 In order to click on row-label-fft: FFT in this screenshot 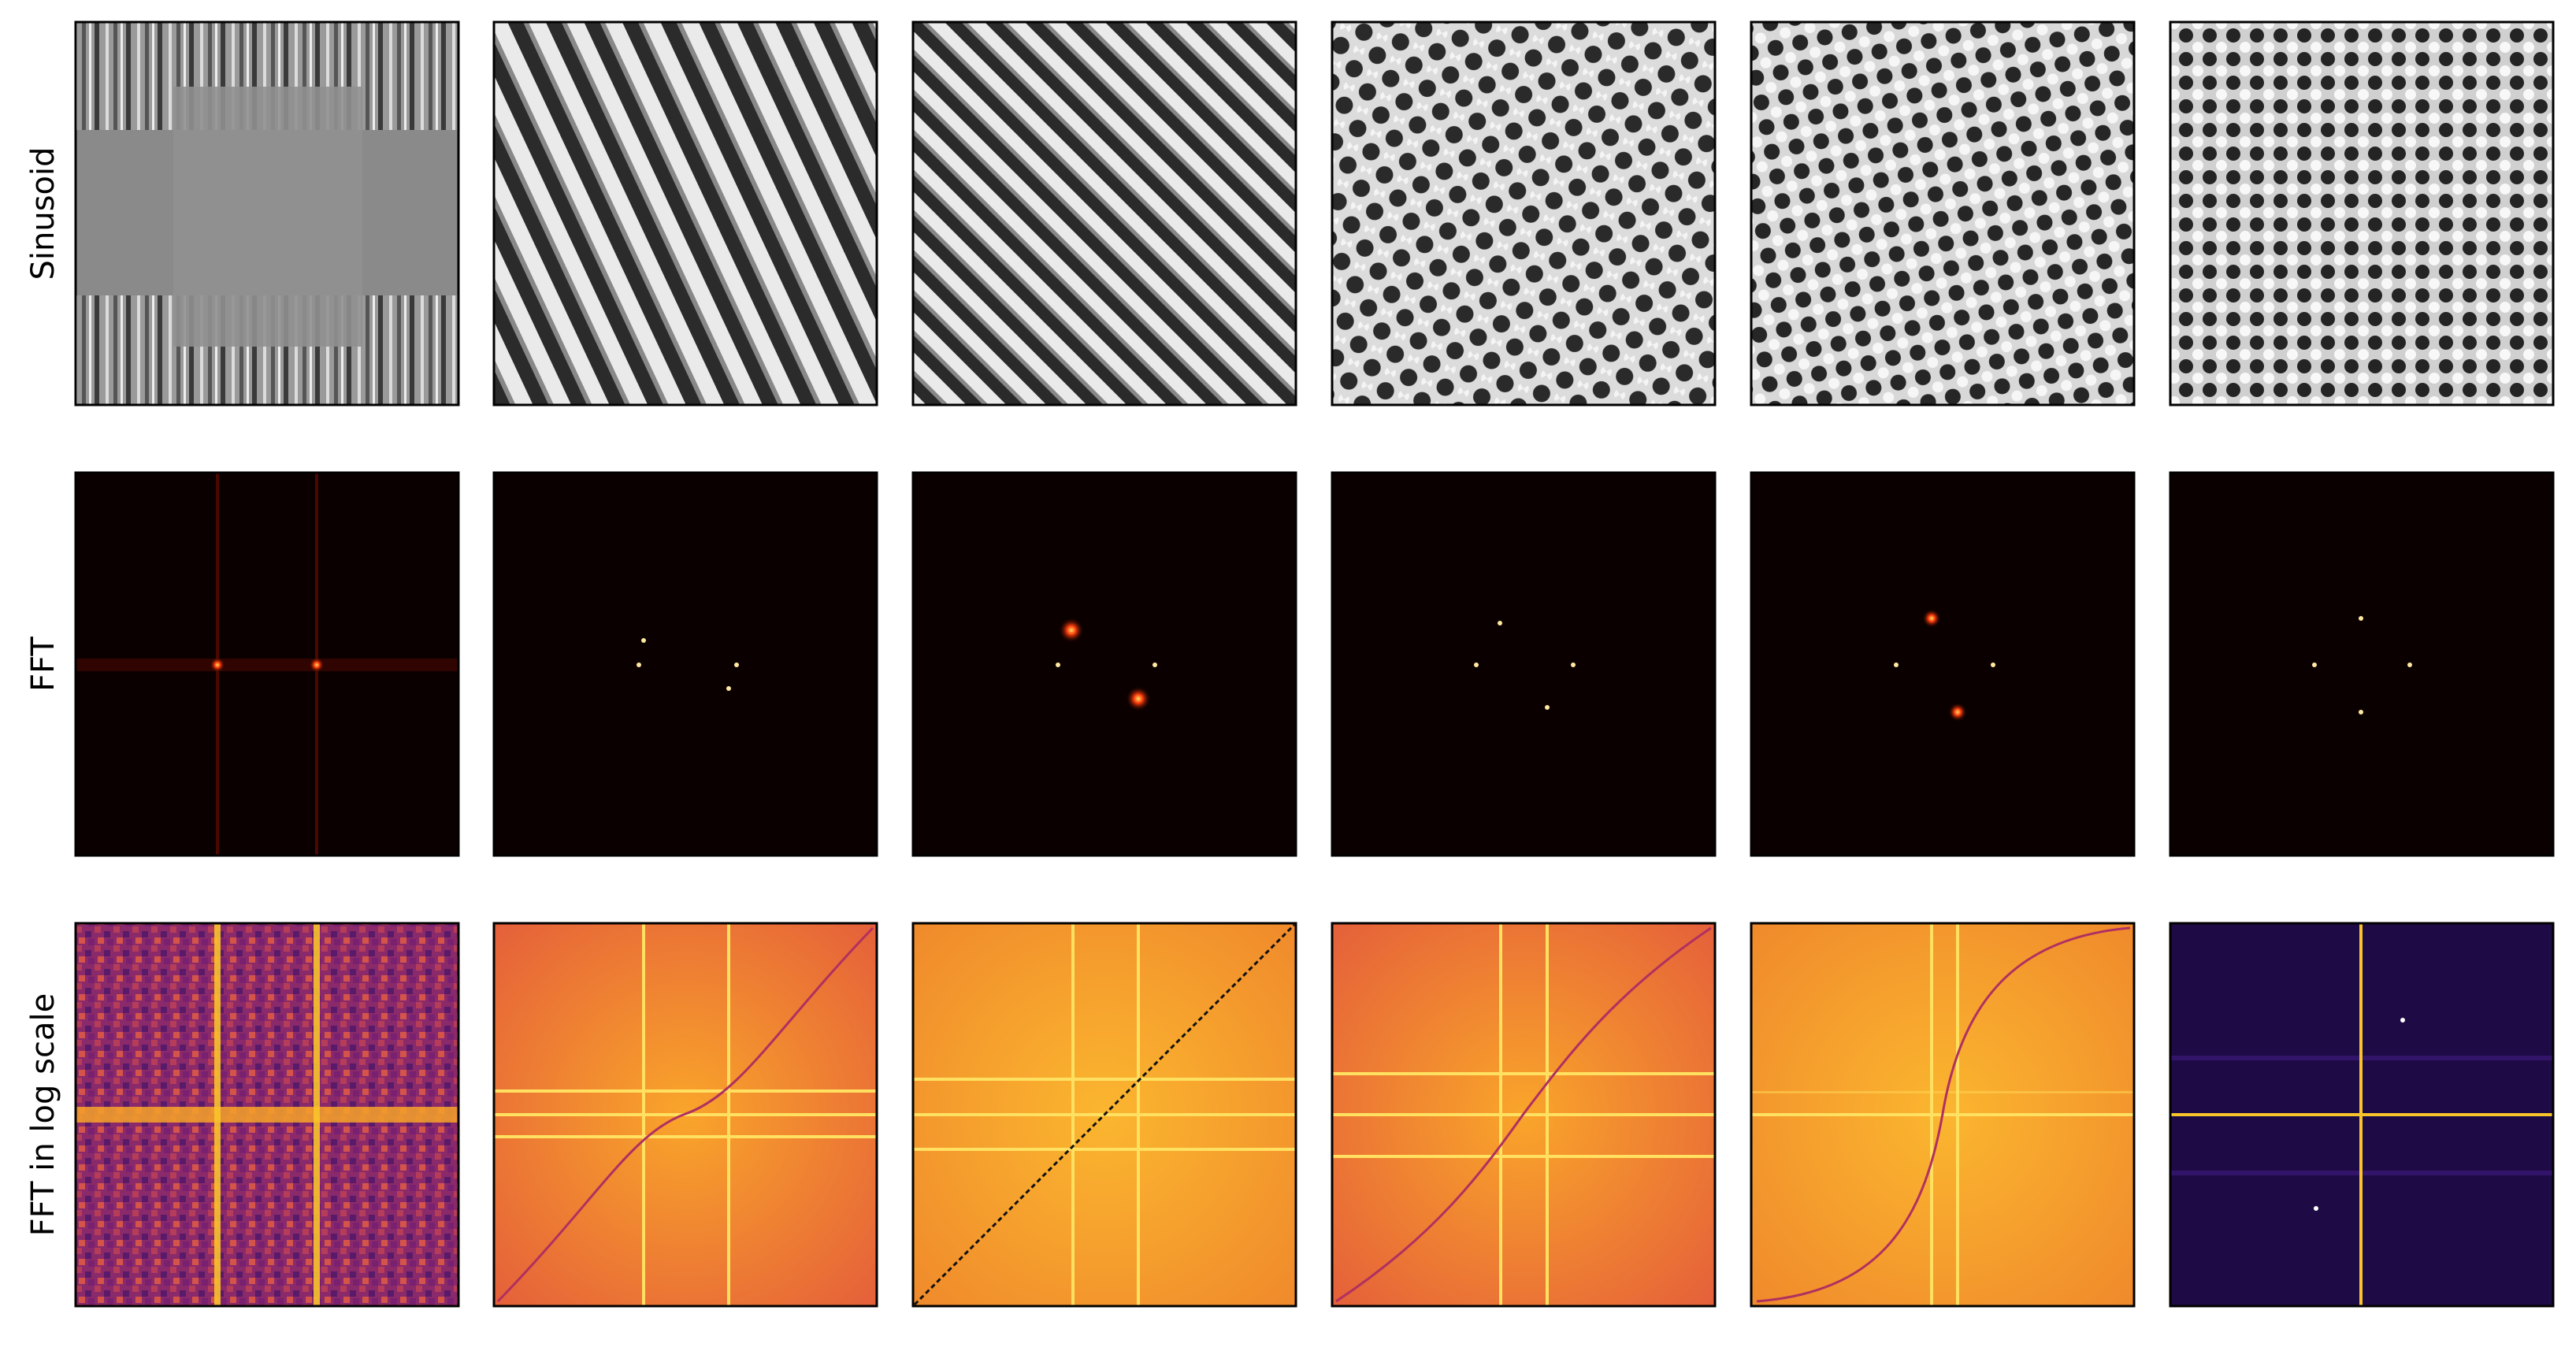, I will do `click(43, 665)`.